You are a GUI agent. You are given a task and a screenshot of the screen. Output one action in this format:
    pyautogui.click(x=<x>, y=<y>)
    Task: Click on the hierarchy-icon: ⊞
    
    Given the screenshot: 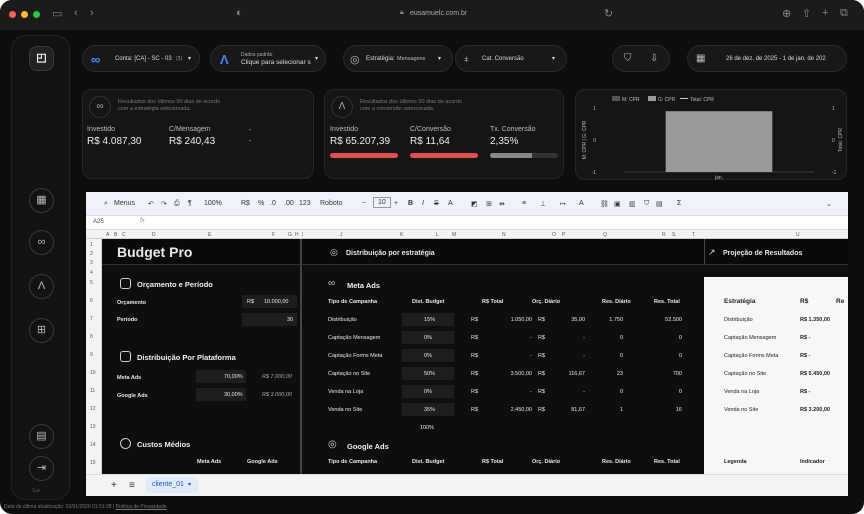 What is the action you would take?
    pyautogui.click(x=41, y=330)
    